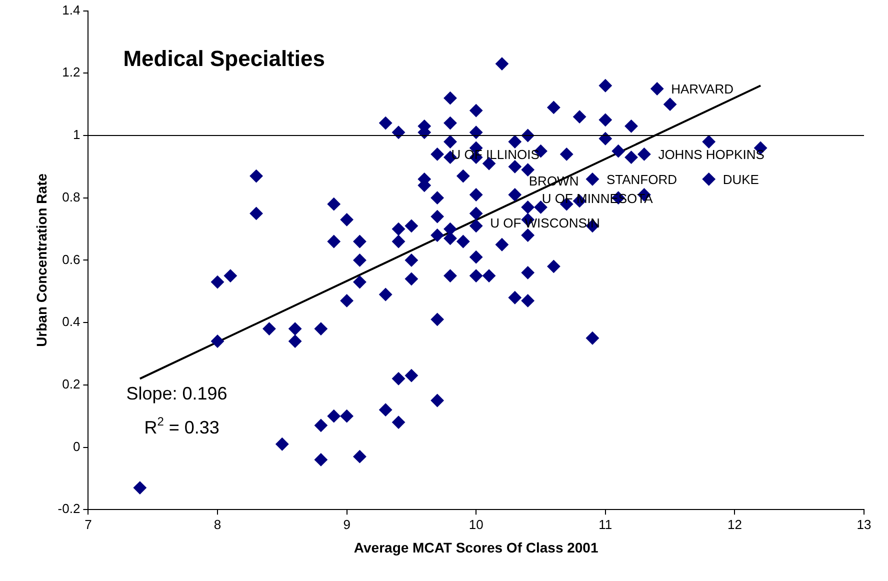 The image size is (888, 581). I want to click on x-tick-label: 8, so click(218, 524).